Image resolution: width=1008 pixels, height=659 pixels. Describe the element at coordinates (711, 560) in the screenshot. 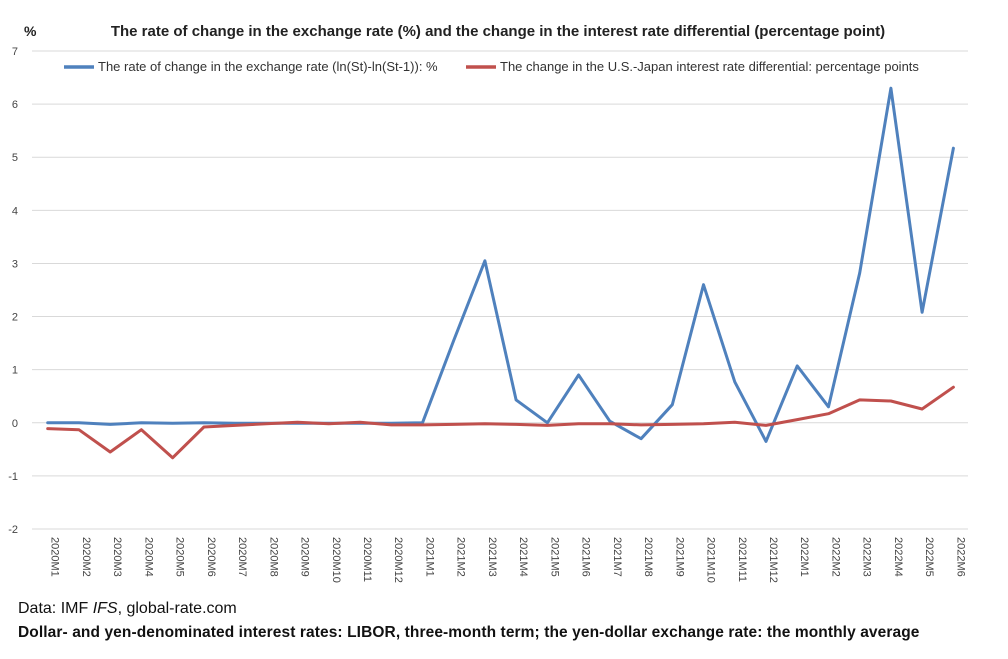

I see `x-tick-label: 2021M10` at that location.